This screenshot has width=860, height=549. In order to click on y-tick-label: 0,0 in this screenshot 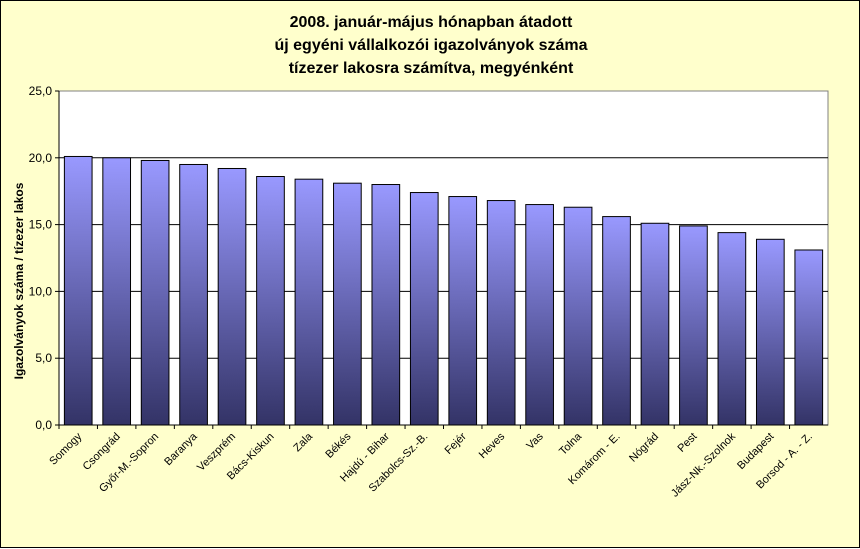, I will do `click(43, 425)`.